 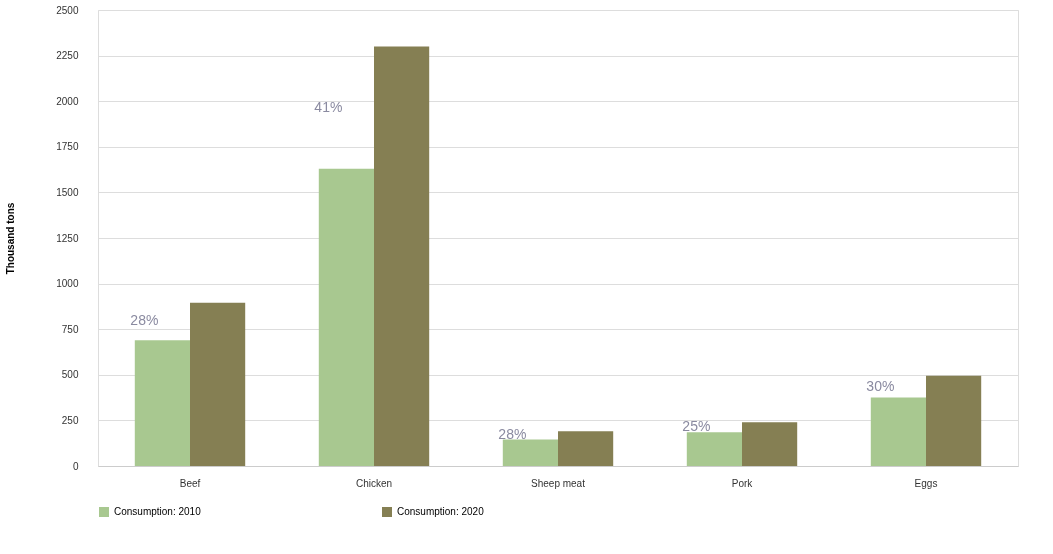 I want to click on x-tick-label: Eggs, so click(x=926, y=483).